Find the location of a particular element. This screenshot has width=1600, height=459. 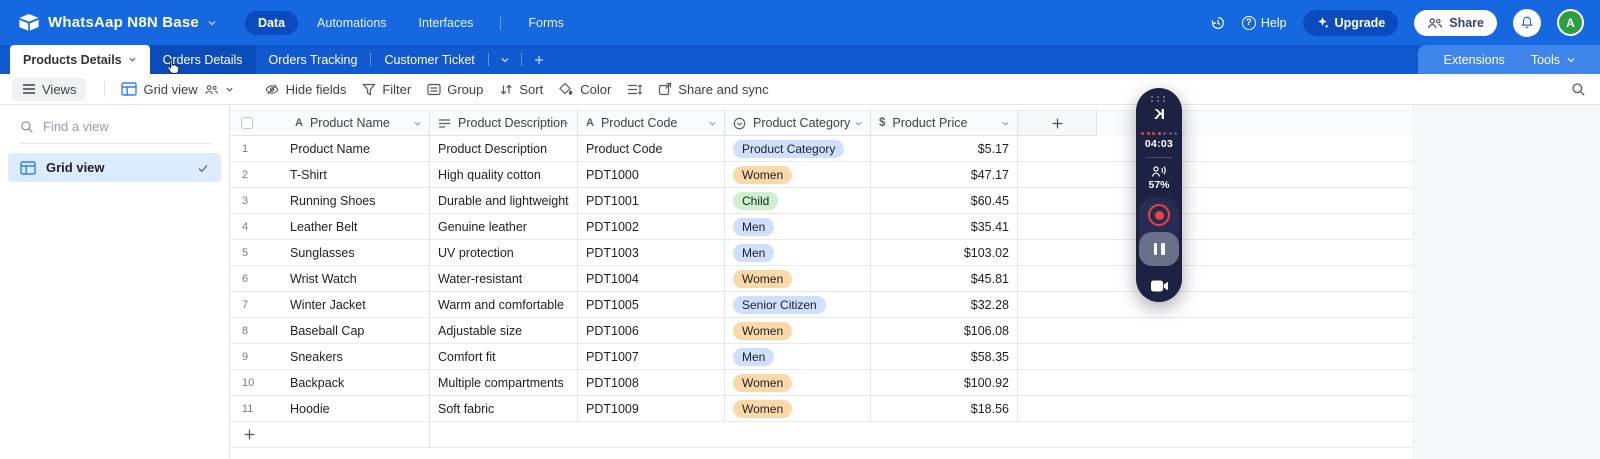

cell-product-price: $100.92 is located at coordinates (944, 382).